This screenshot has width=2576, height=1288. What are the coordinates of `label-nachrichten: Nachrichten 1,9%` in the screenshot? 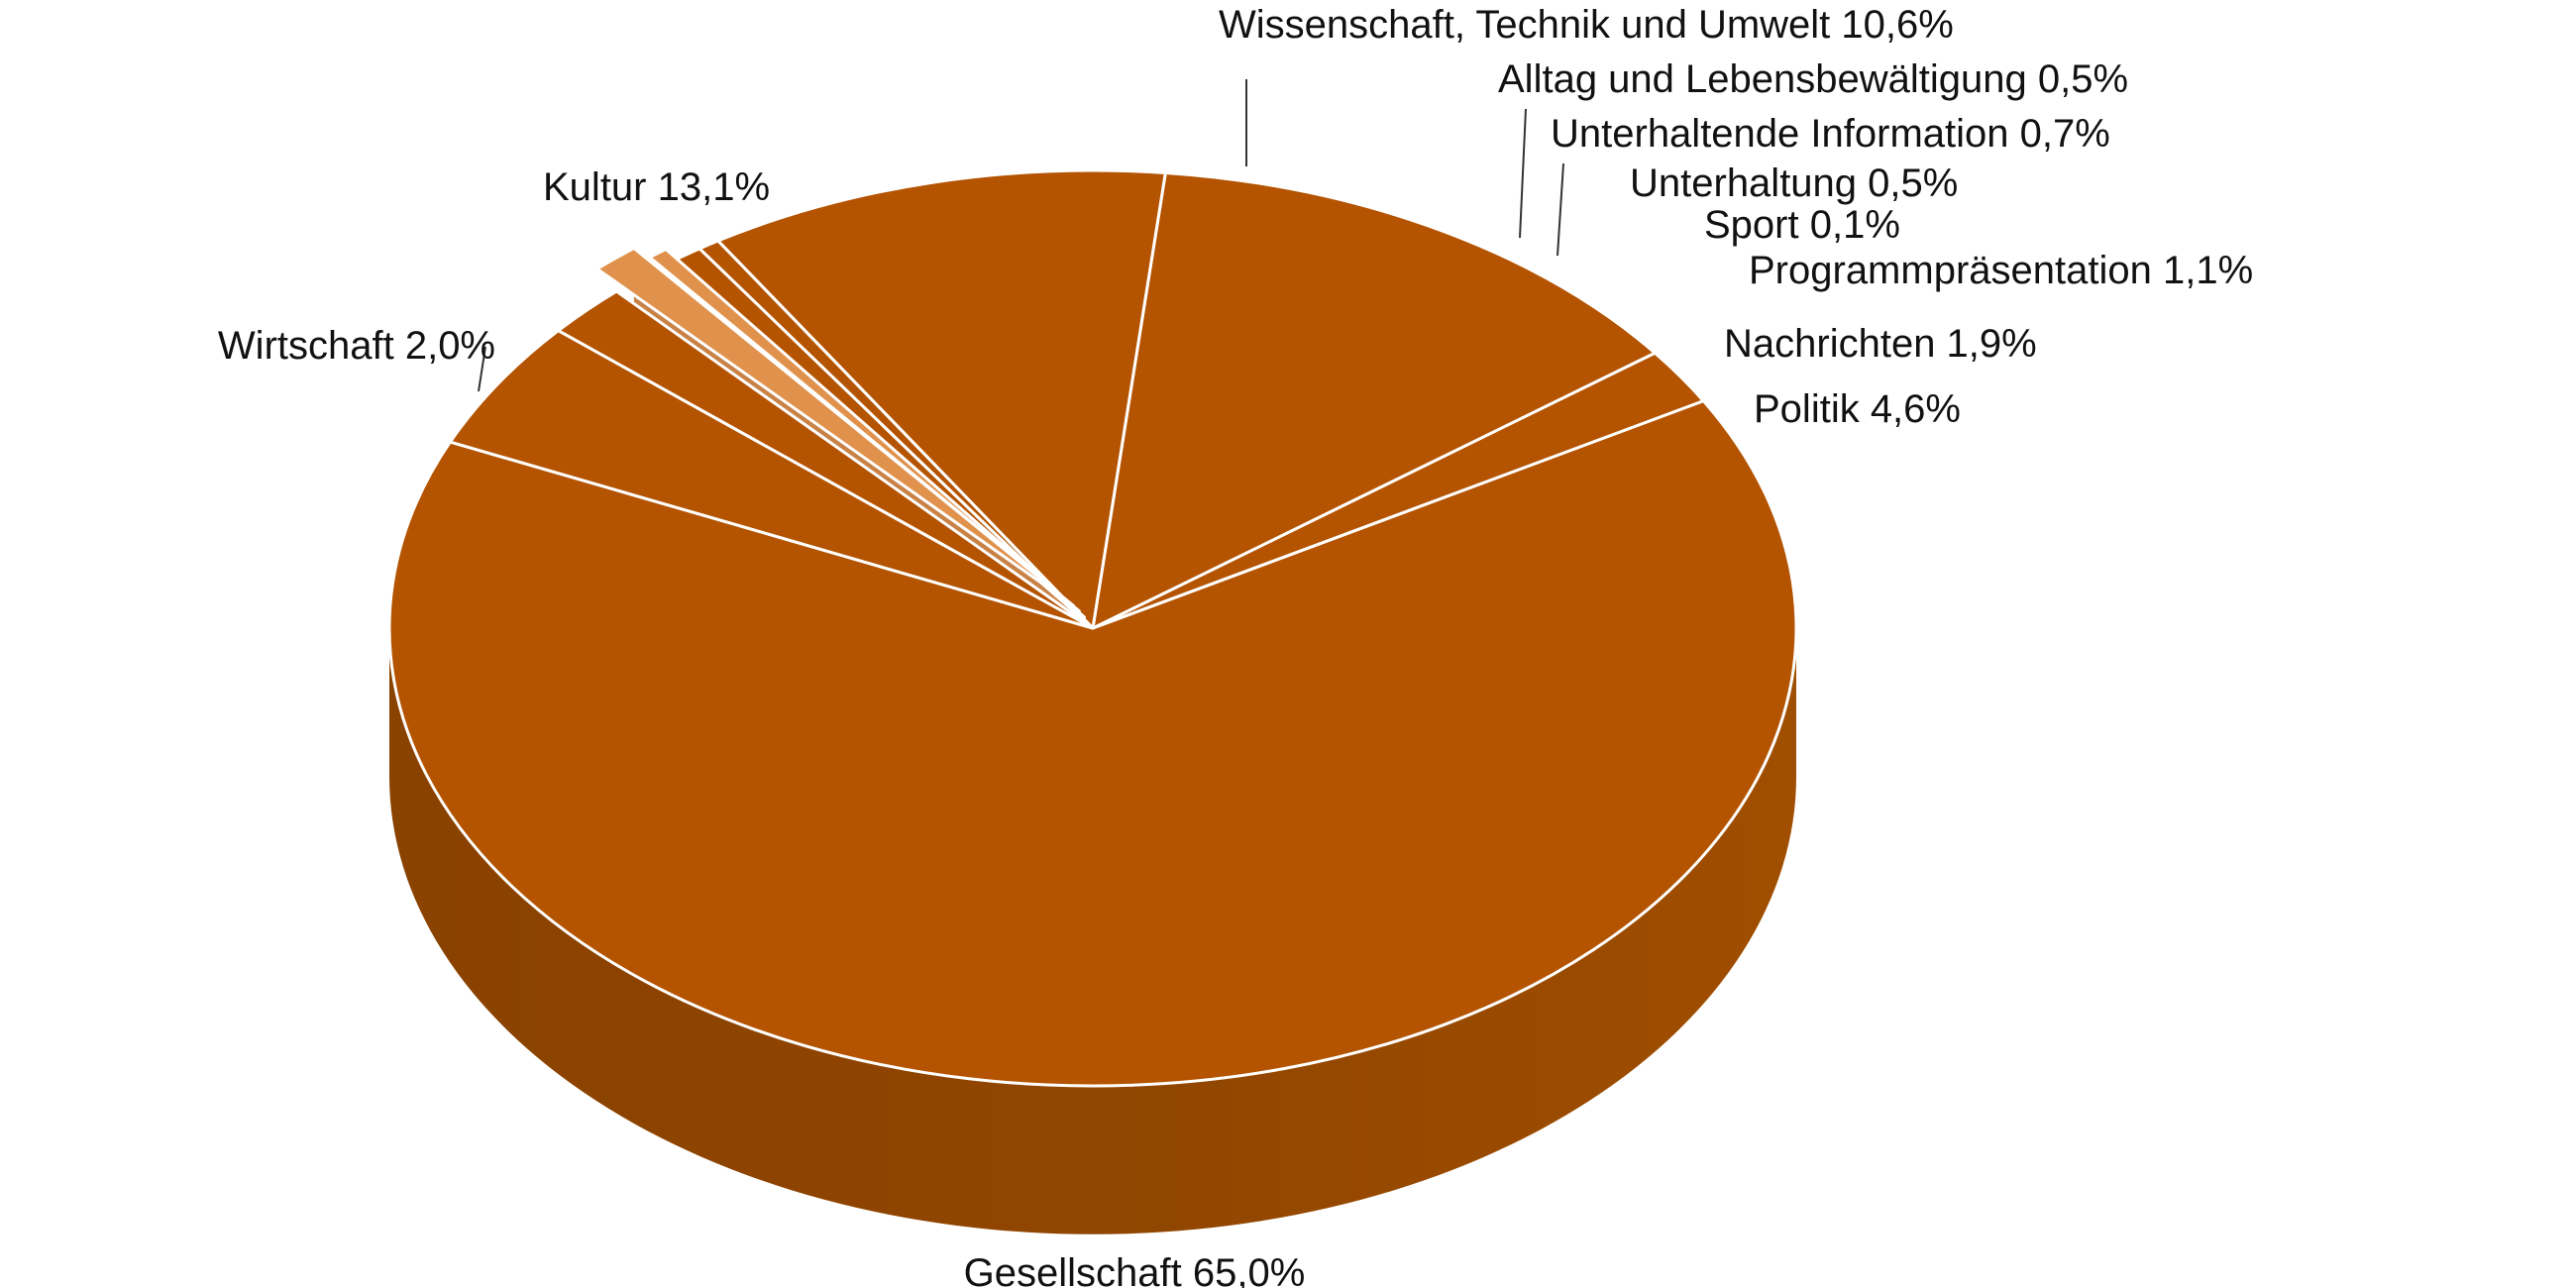 It's located at (1880, 344).